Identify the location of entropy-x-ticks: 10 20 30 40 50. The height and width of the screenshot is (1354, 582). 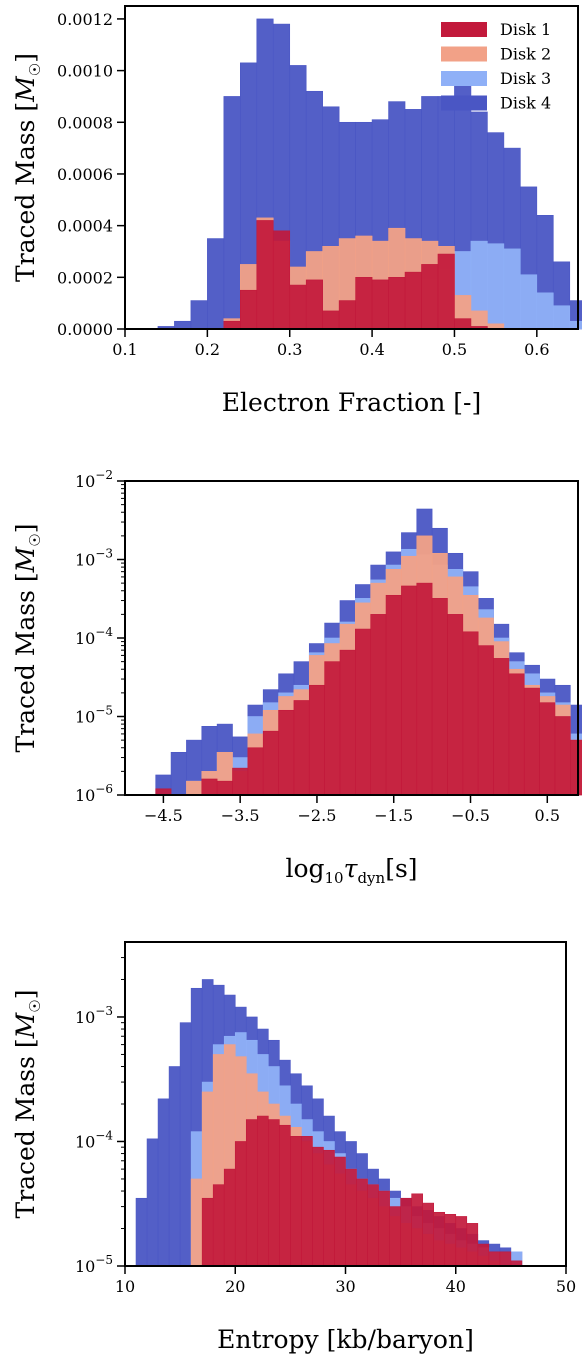
(345, 1281).